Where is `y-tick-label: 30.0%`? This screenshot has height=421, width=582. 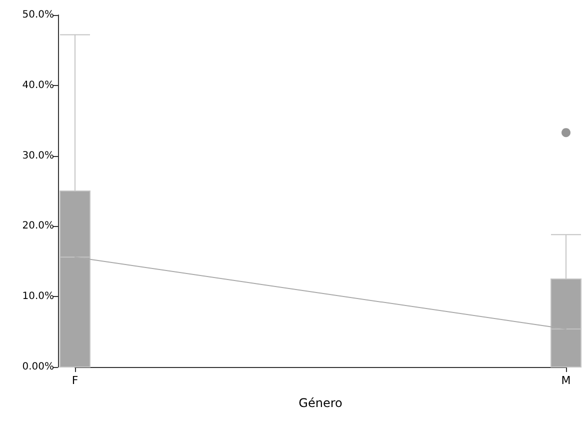 y-tick-label: 30.0% is located at coordinates (38, 156).